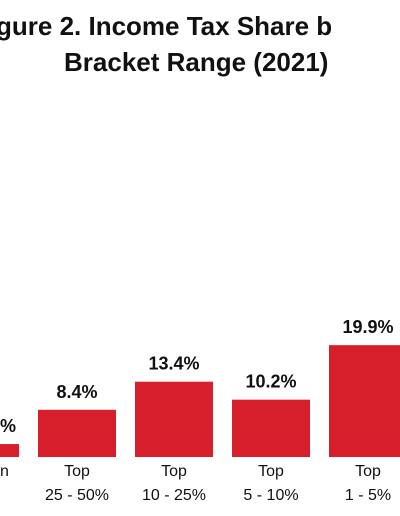  Describe the element at coordinates (173, 364) in the screenshot. I see `data-label-2: 13.4%` at that location.